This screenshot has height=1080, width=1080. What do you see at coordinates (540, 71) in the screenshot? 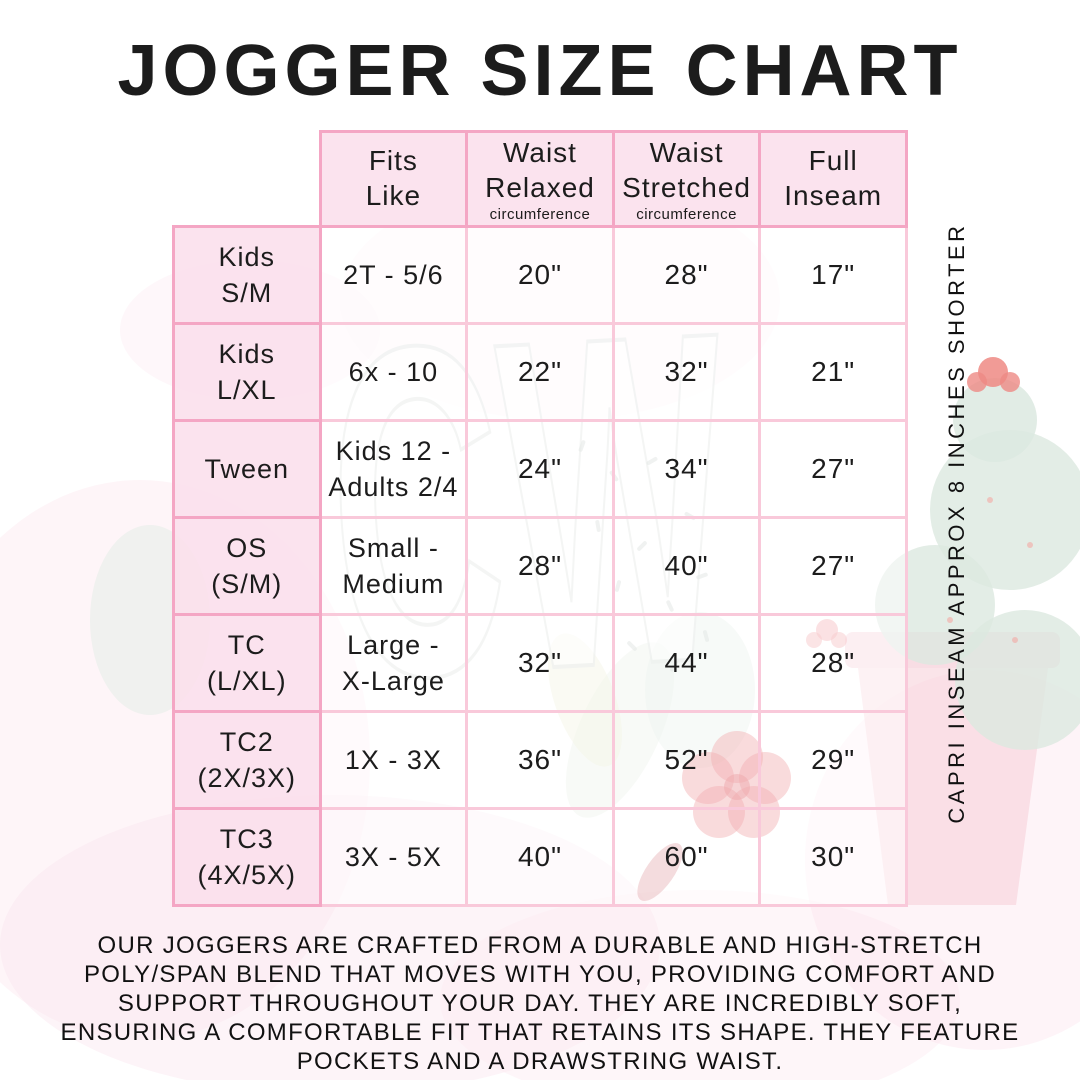
I see `page-title: JOGGER SIZE CHART` at bounding box center [540, 71].